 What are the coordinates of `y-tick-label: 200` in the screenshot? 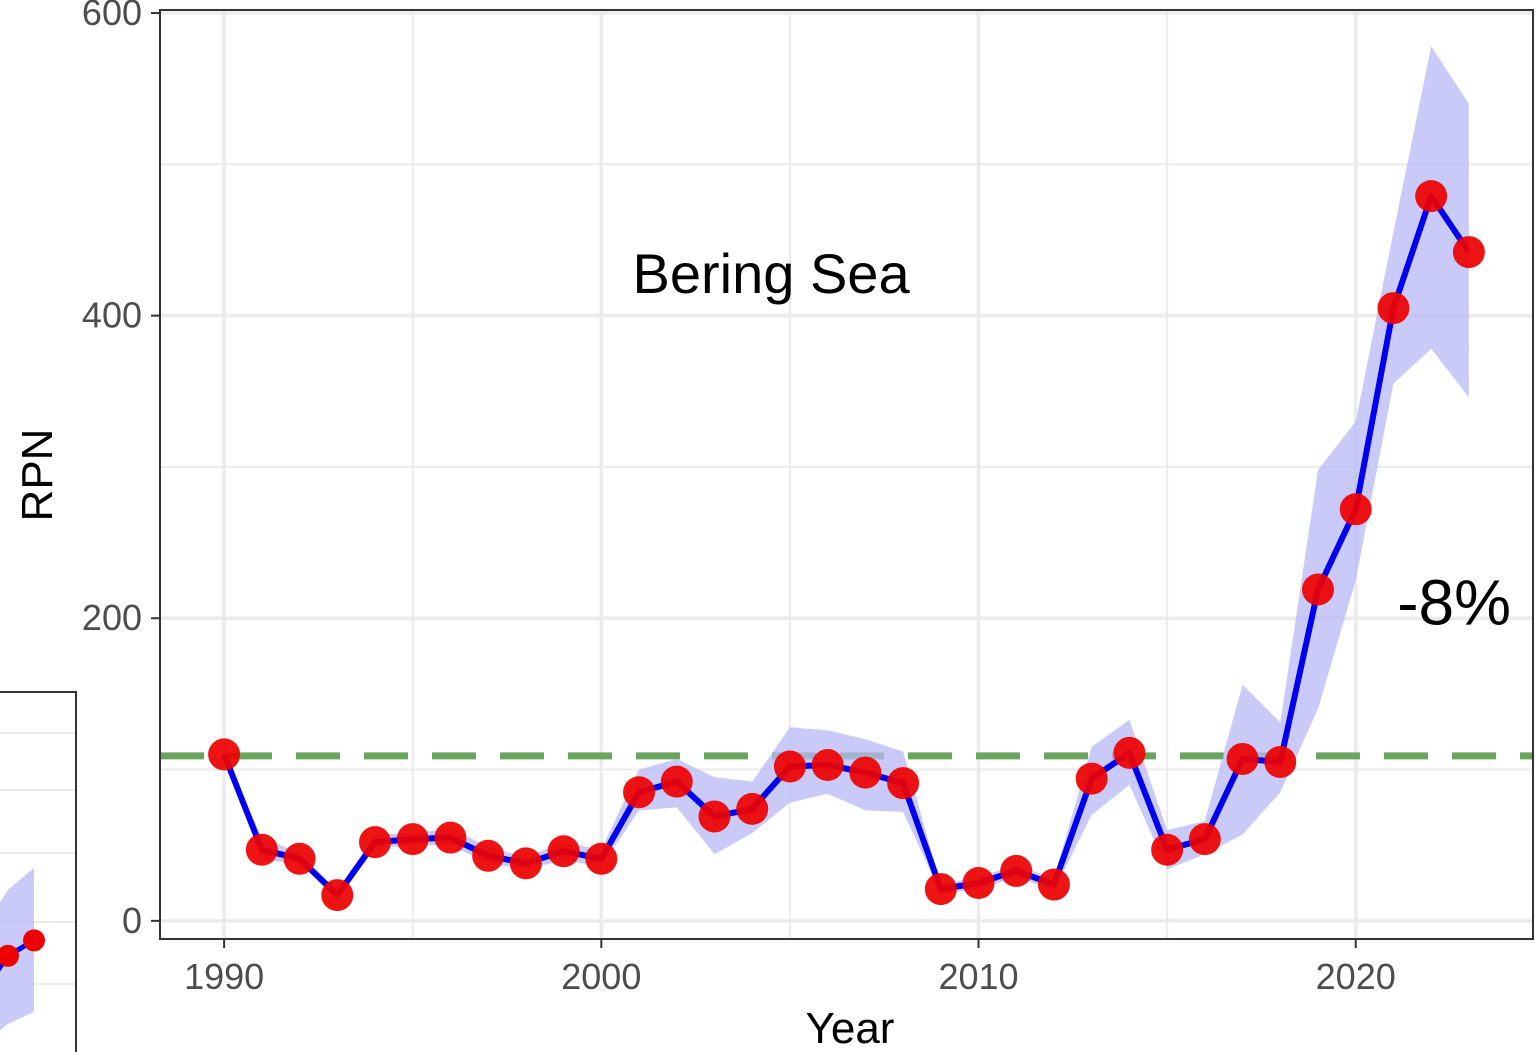 It's located at (112, 617).